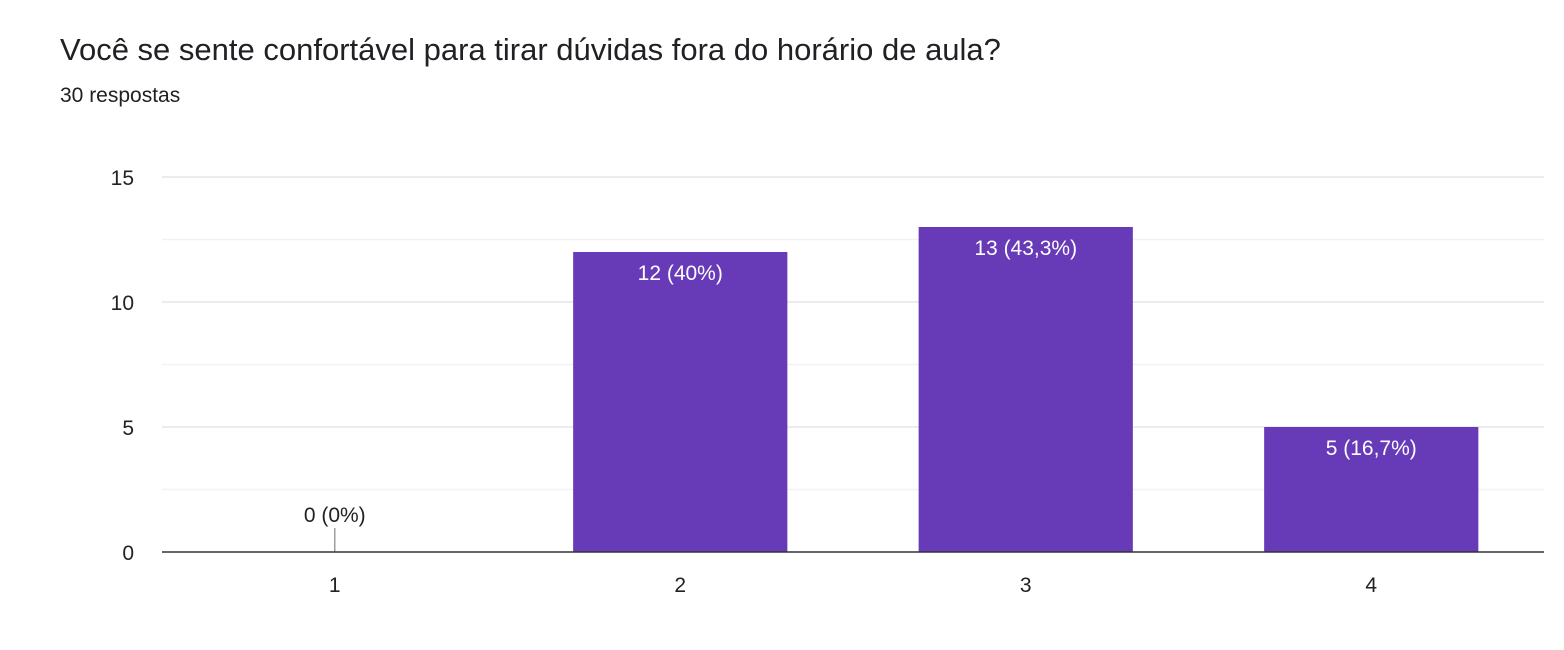  I want to click on x-tick-label: 4, so click(1371, 585).